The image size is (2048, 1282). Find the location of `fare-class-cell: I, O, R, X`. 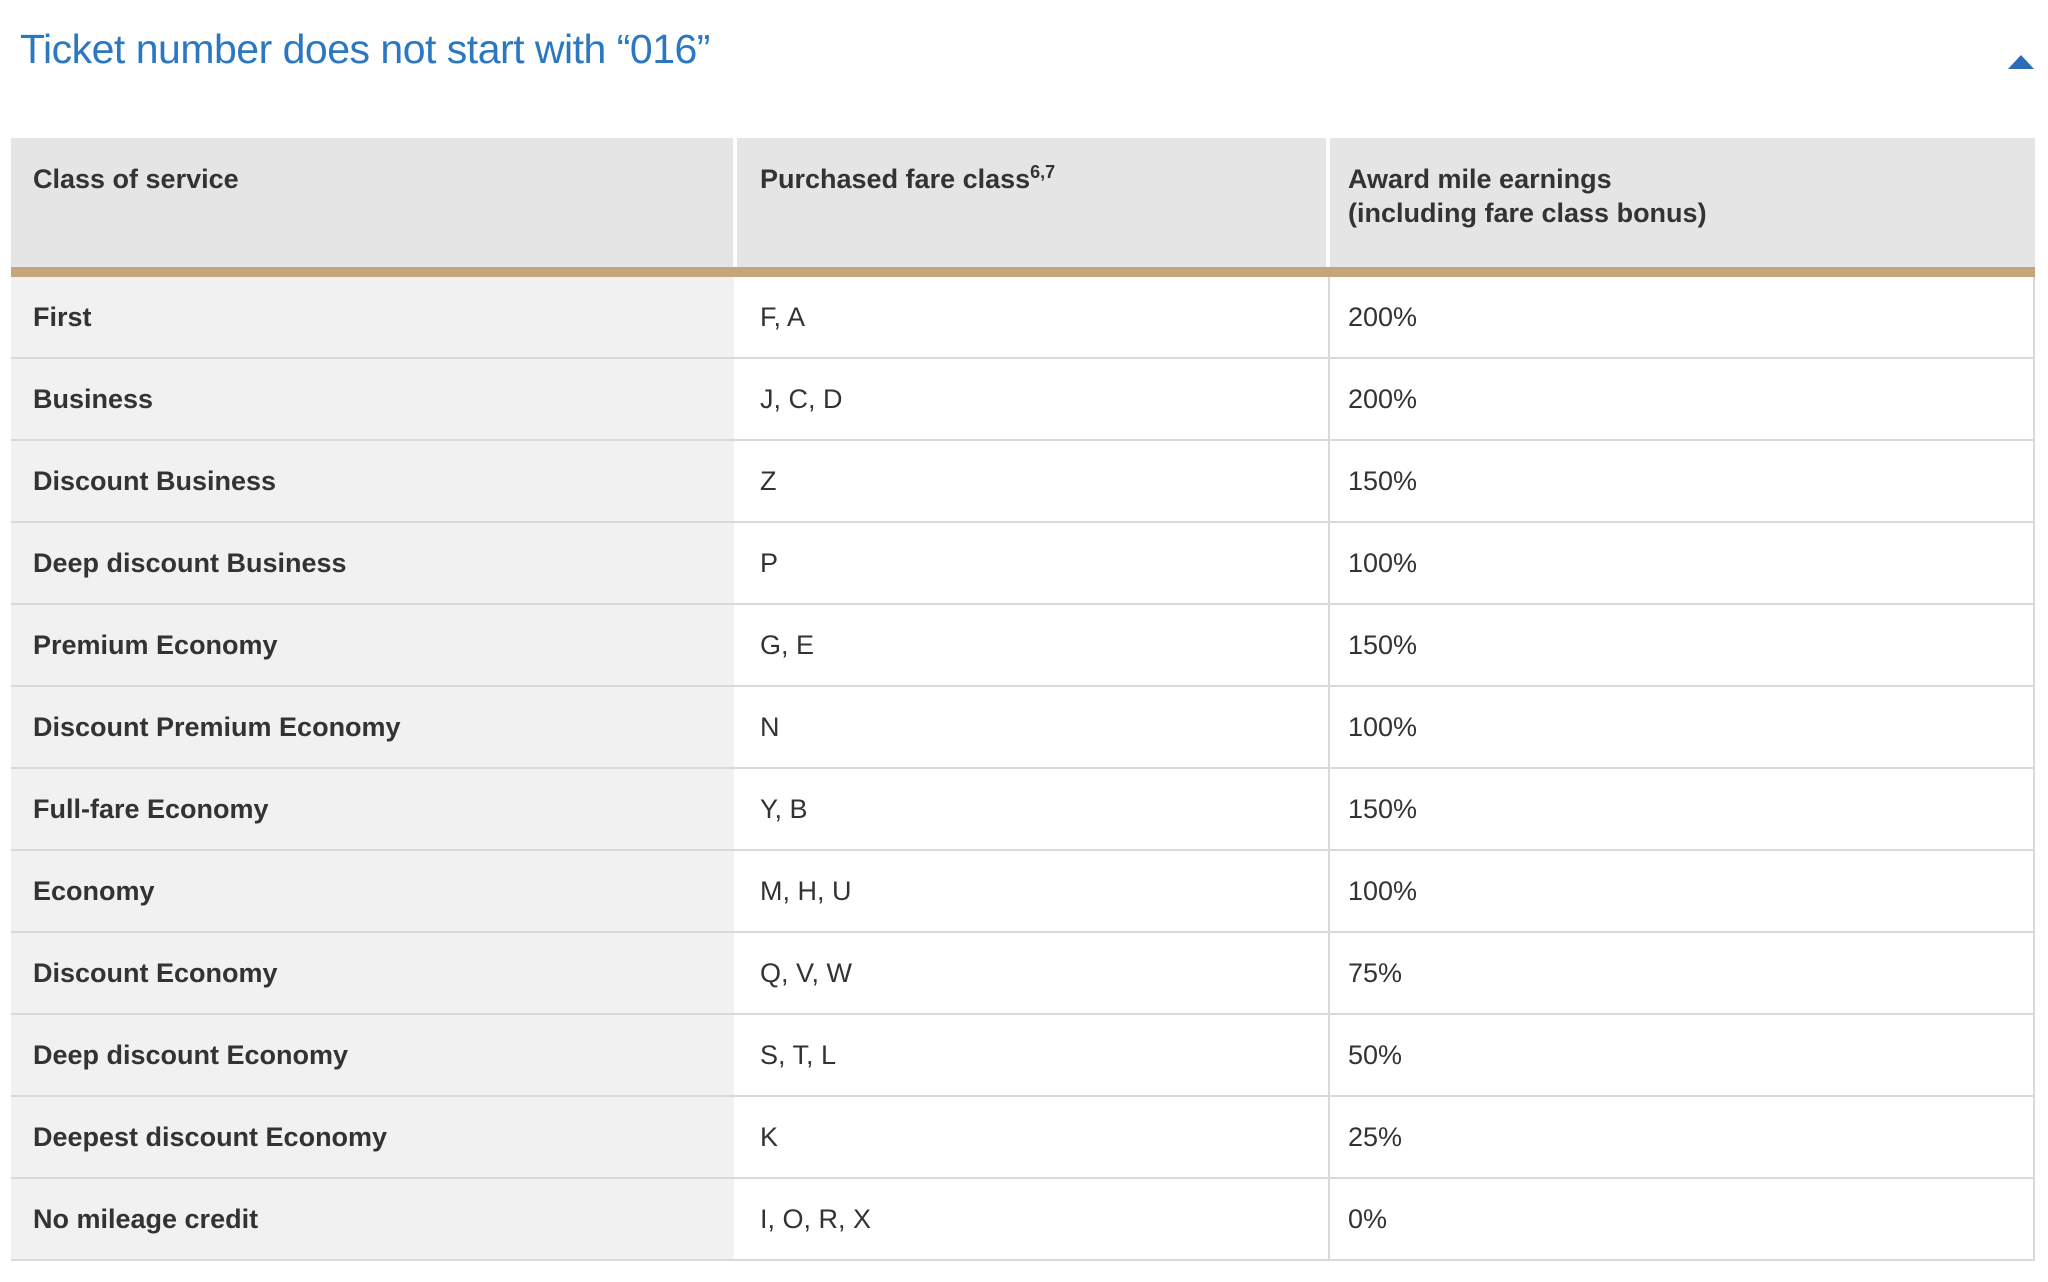

fare-class-cell: I, O, R, X is located at coordinates (1033, 1219).